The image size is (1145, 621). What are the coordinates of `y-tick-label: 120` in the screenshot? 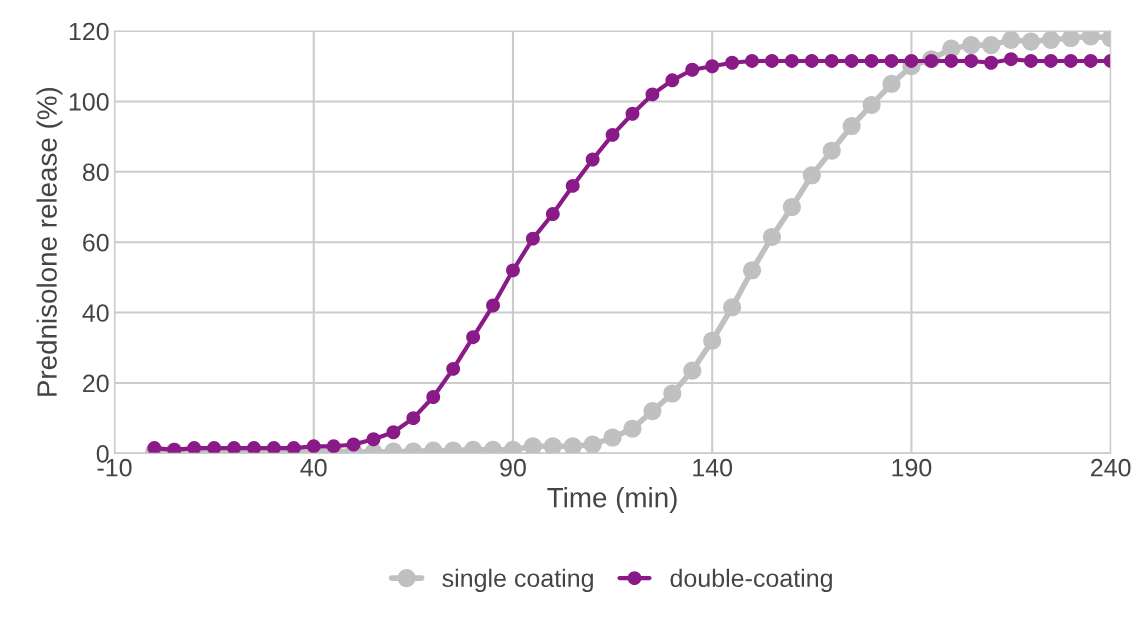 It's located at (89, 31).